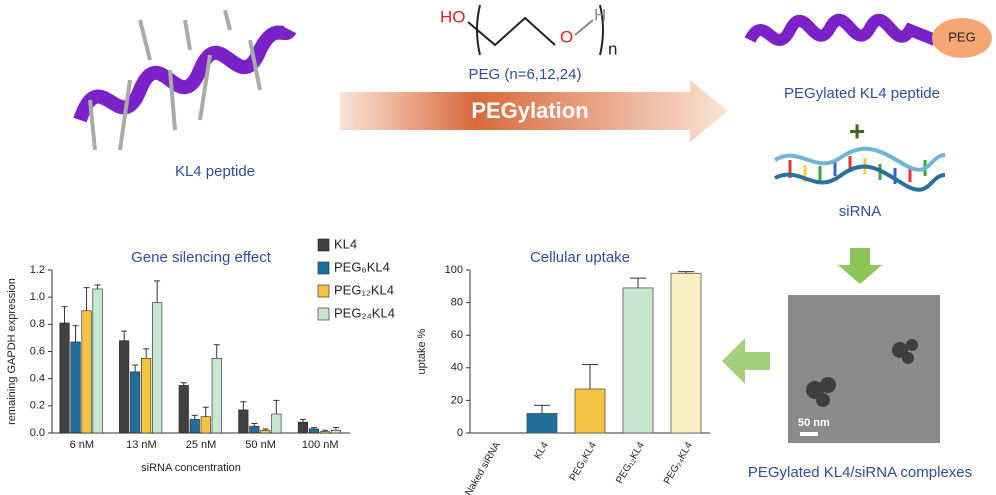  Describe the element at coordinates (141, 445) in the screenshot. I see `x-tick-label: 13 nM` at that location.